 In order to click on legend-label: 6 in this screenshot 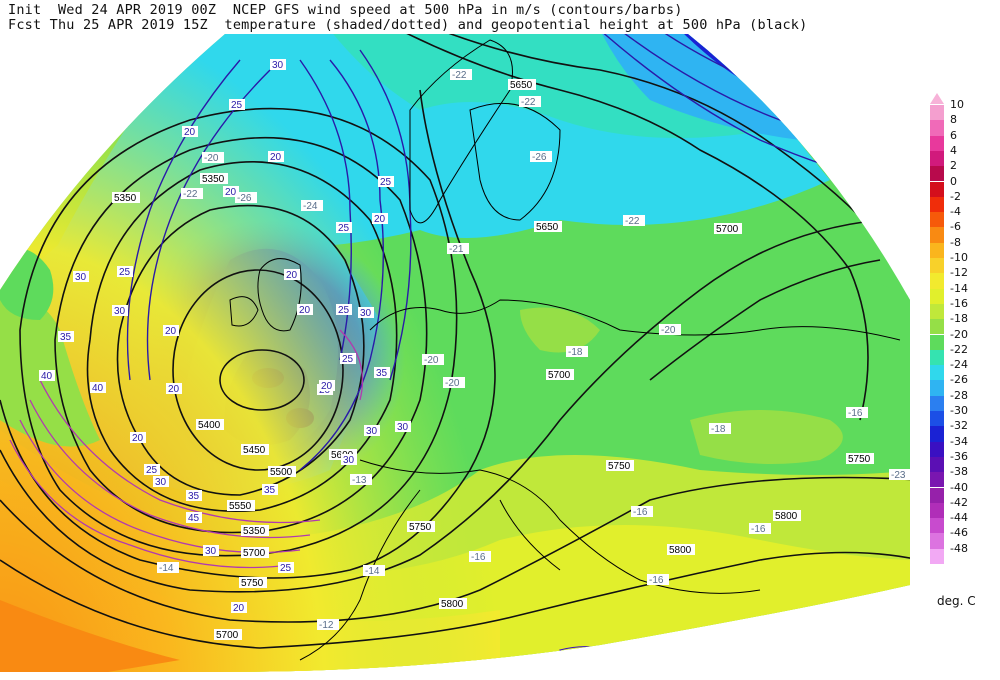, I will do `click(953, 135)`.